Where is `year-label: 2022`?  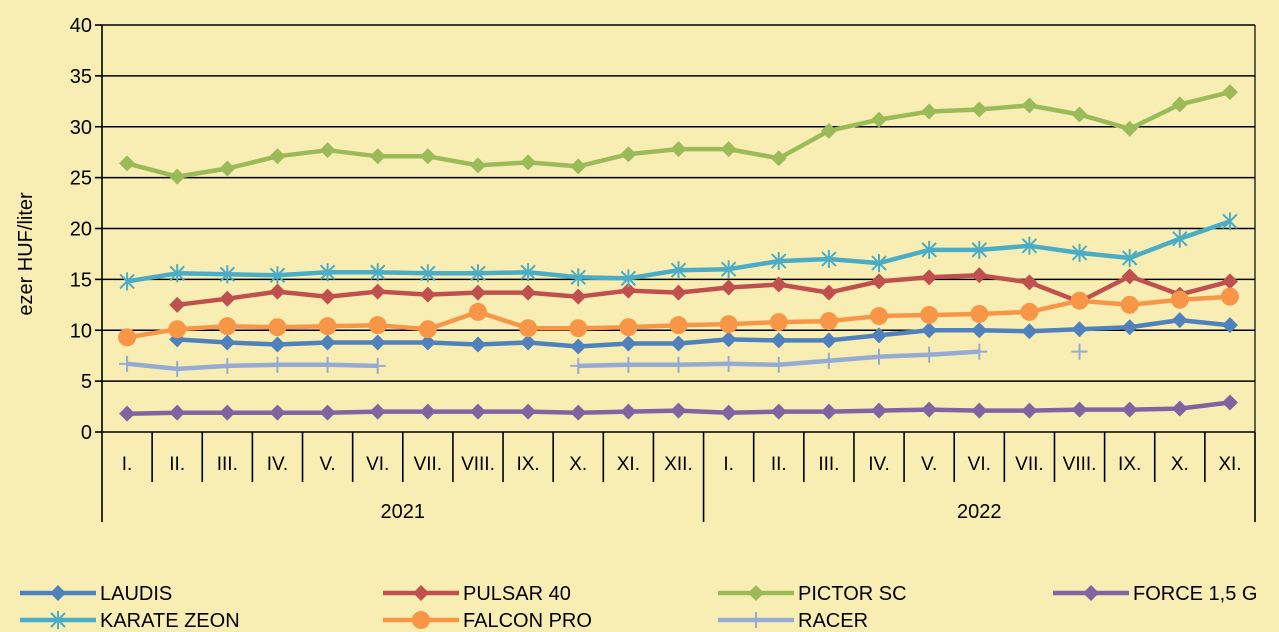 year-label: 2022 is located at coordinates (979, 512).